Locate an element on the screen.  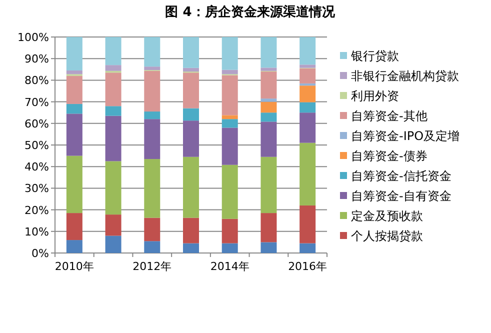
y-tick-label: 40% is located at coordinates (36, 167).